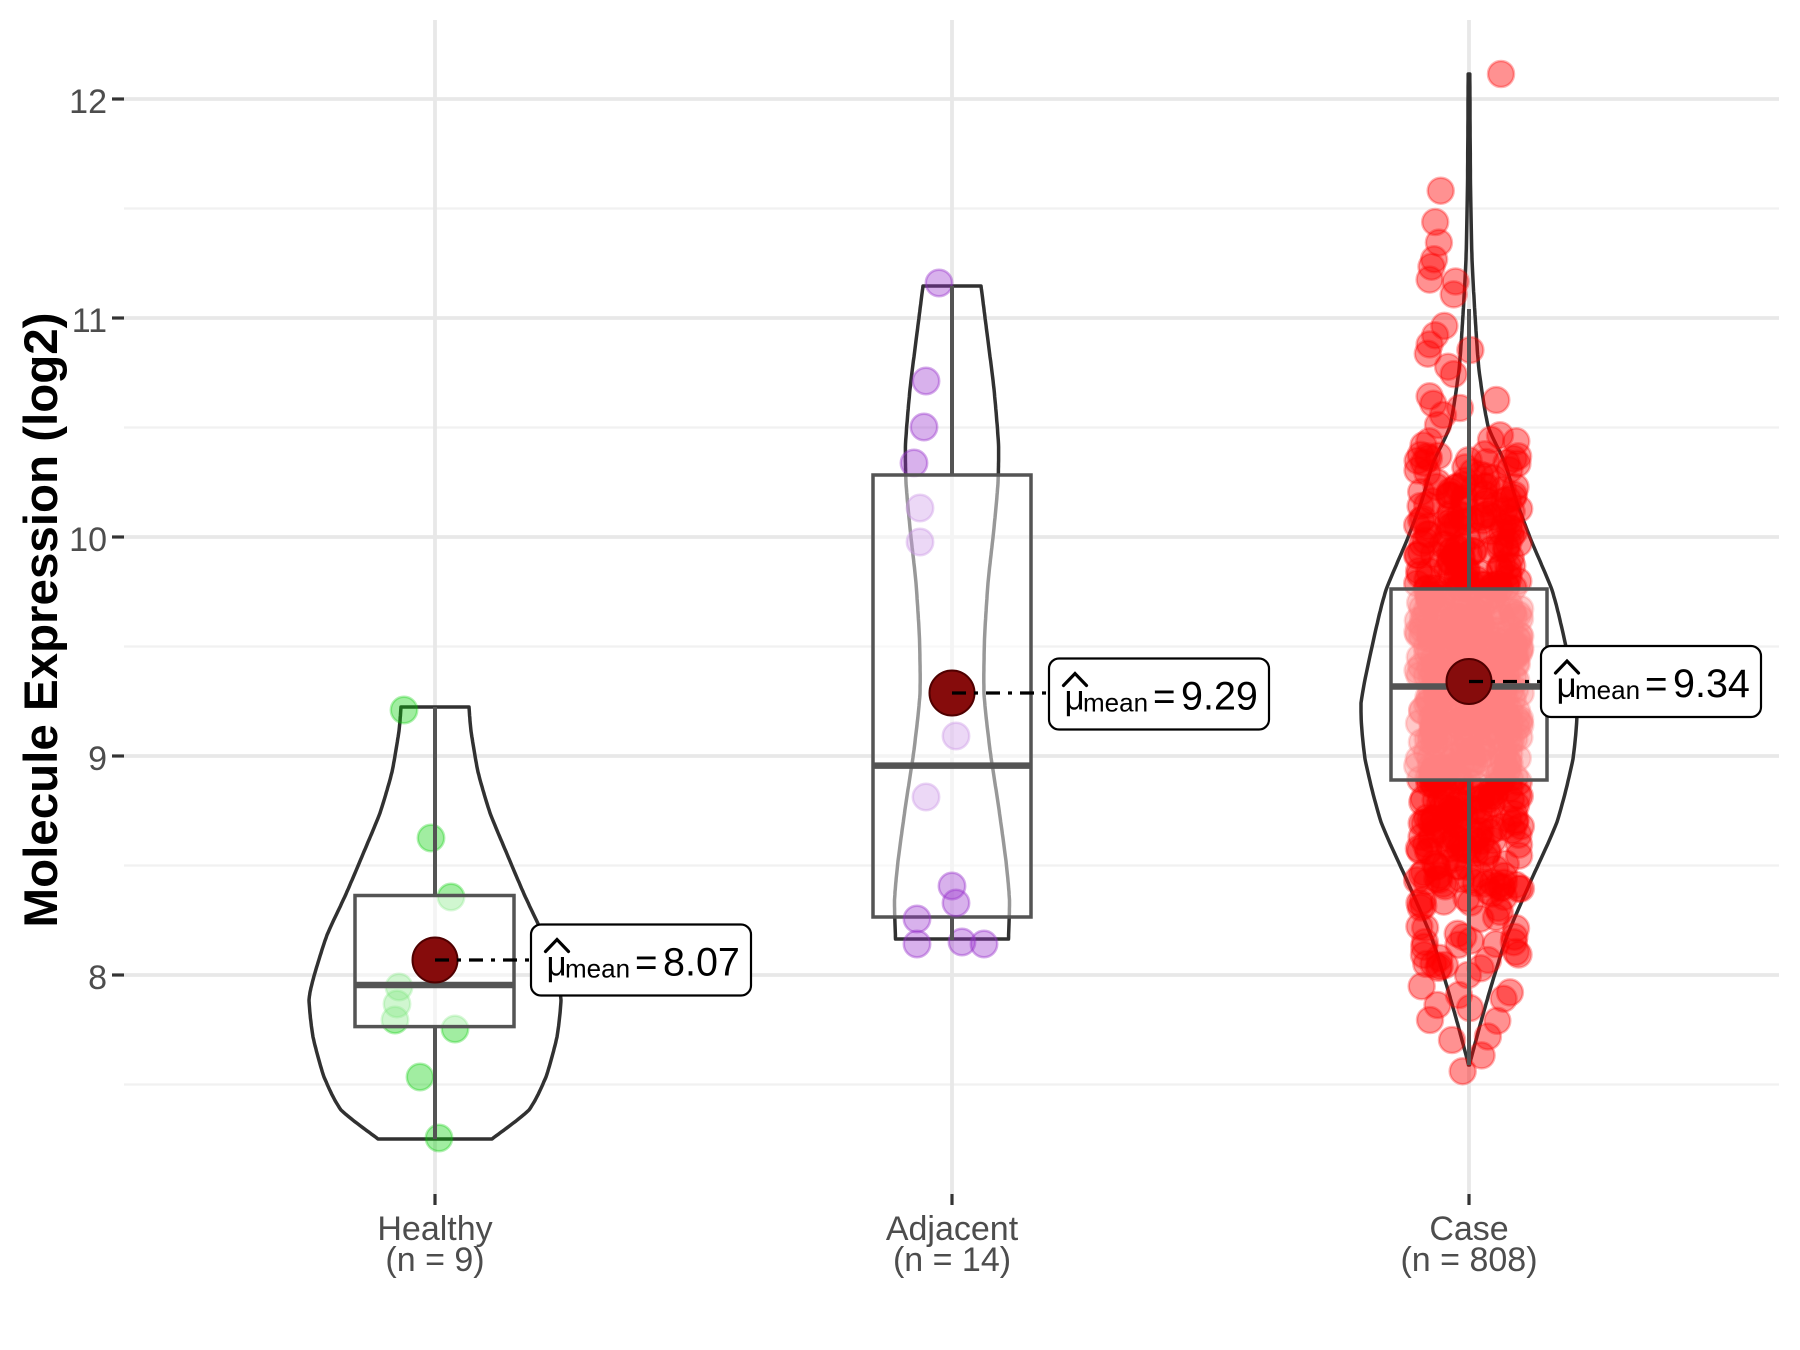 Image resolution: width=1800 pixels, height=1350 pixels. What do you see at coordinates (1468, 1260) in the screenshot?
I see `svg-text: (n = 808)` at bounding box center [1468, 1260].